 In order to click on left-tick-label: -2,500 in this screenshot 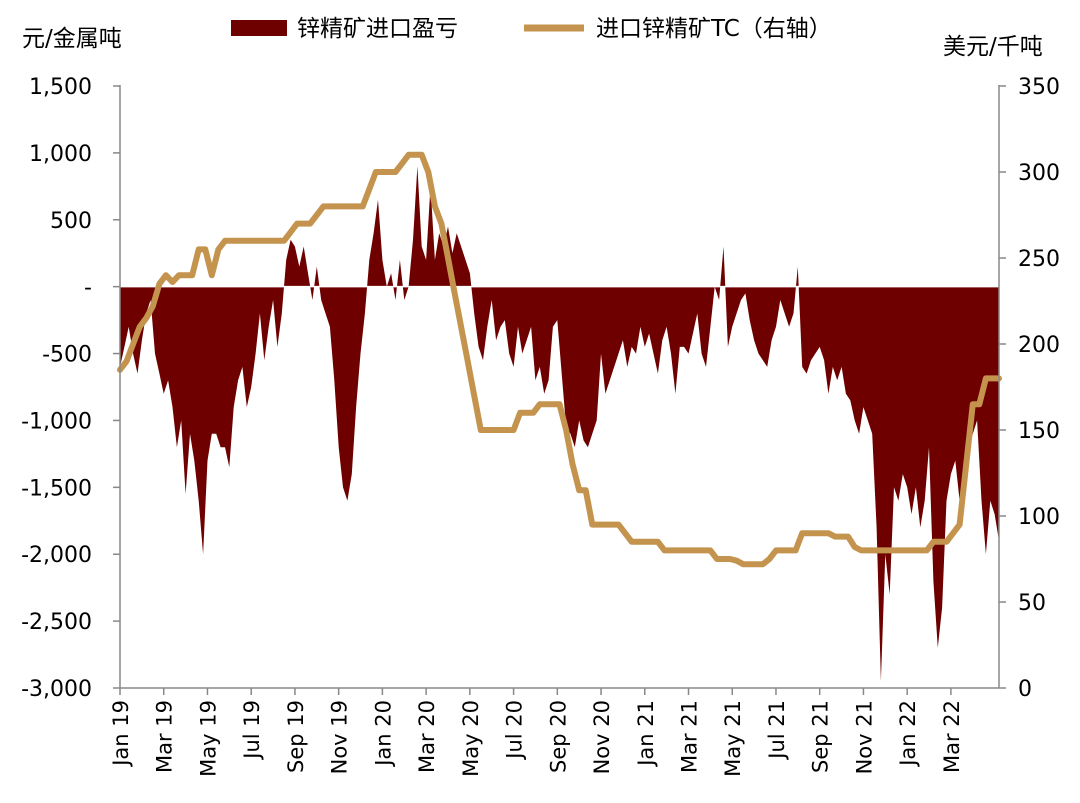, I will do `click(56, 622)`.